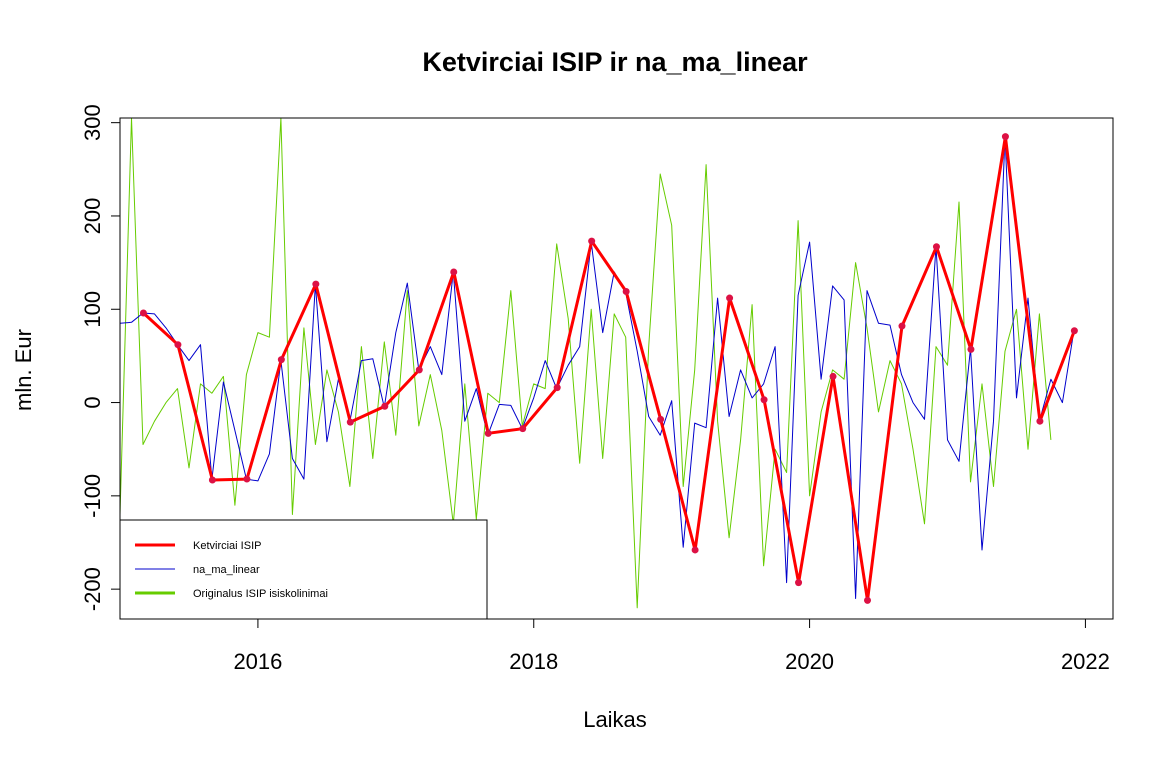  Describe the element at coordinates (100, 357) in the screenshot. I see `y-axis: -200 -100 0 100 200 300` at that location.